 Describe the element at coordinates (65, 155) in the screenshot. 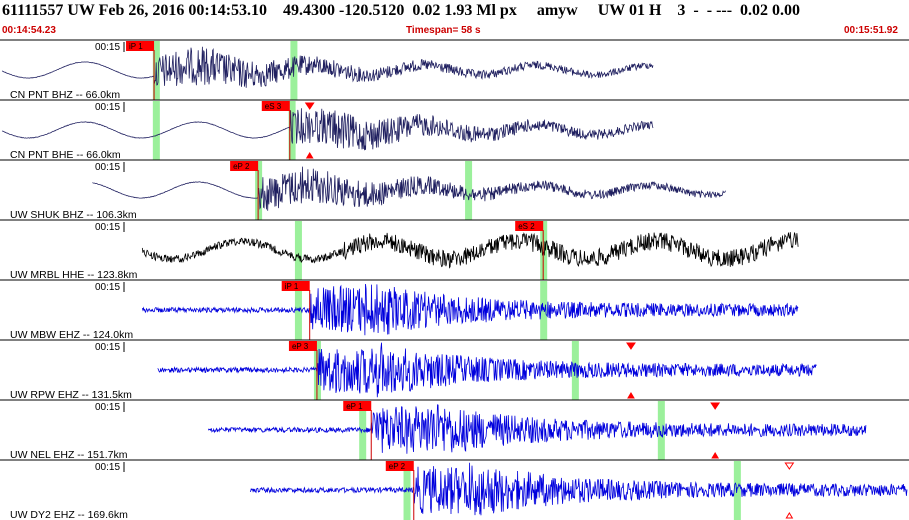

I see `channel-label: CN PNT BHE -- 66.0km` at that location.